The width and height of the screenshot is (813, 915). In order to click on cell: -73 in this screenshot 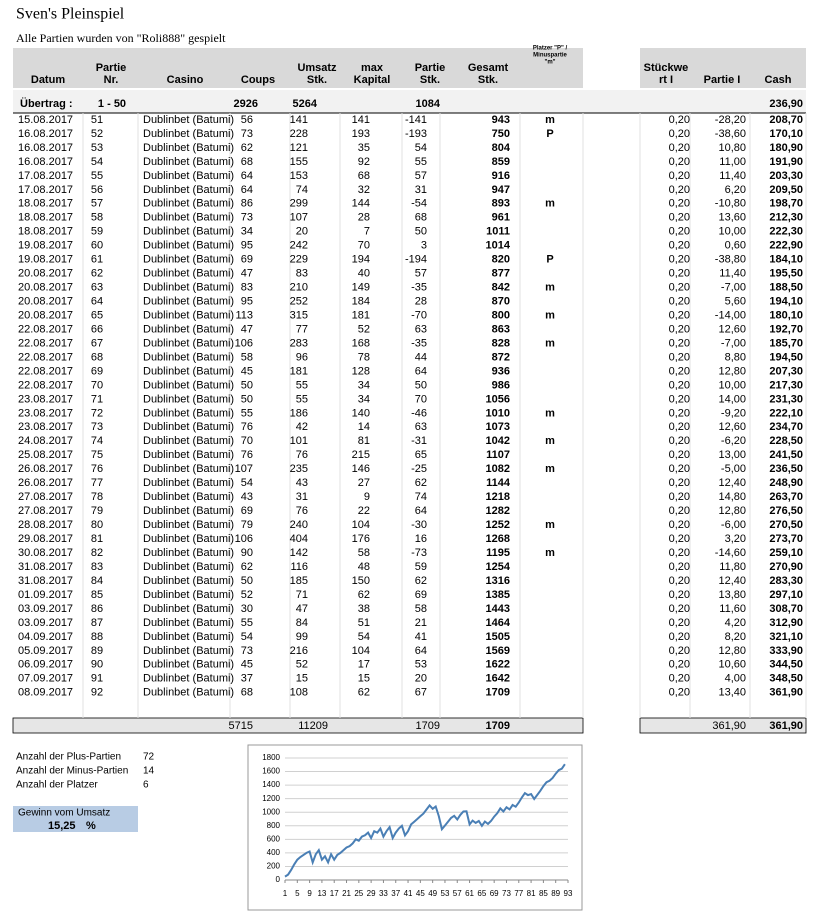, I will do `click(419, 553)`.